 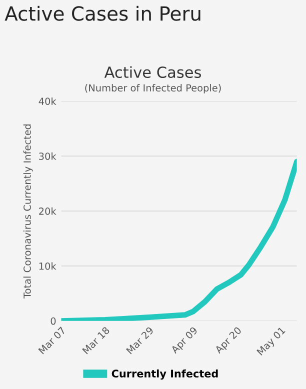 What do you see at coordinates (140, 340) in the screenshot?
I see `x-tick-label: Mar 29` at bounding box center [140, 340].